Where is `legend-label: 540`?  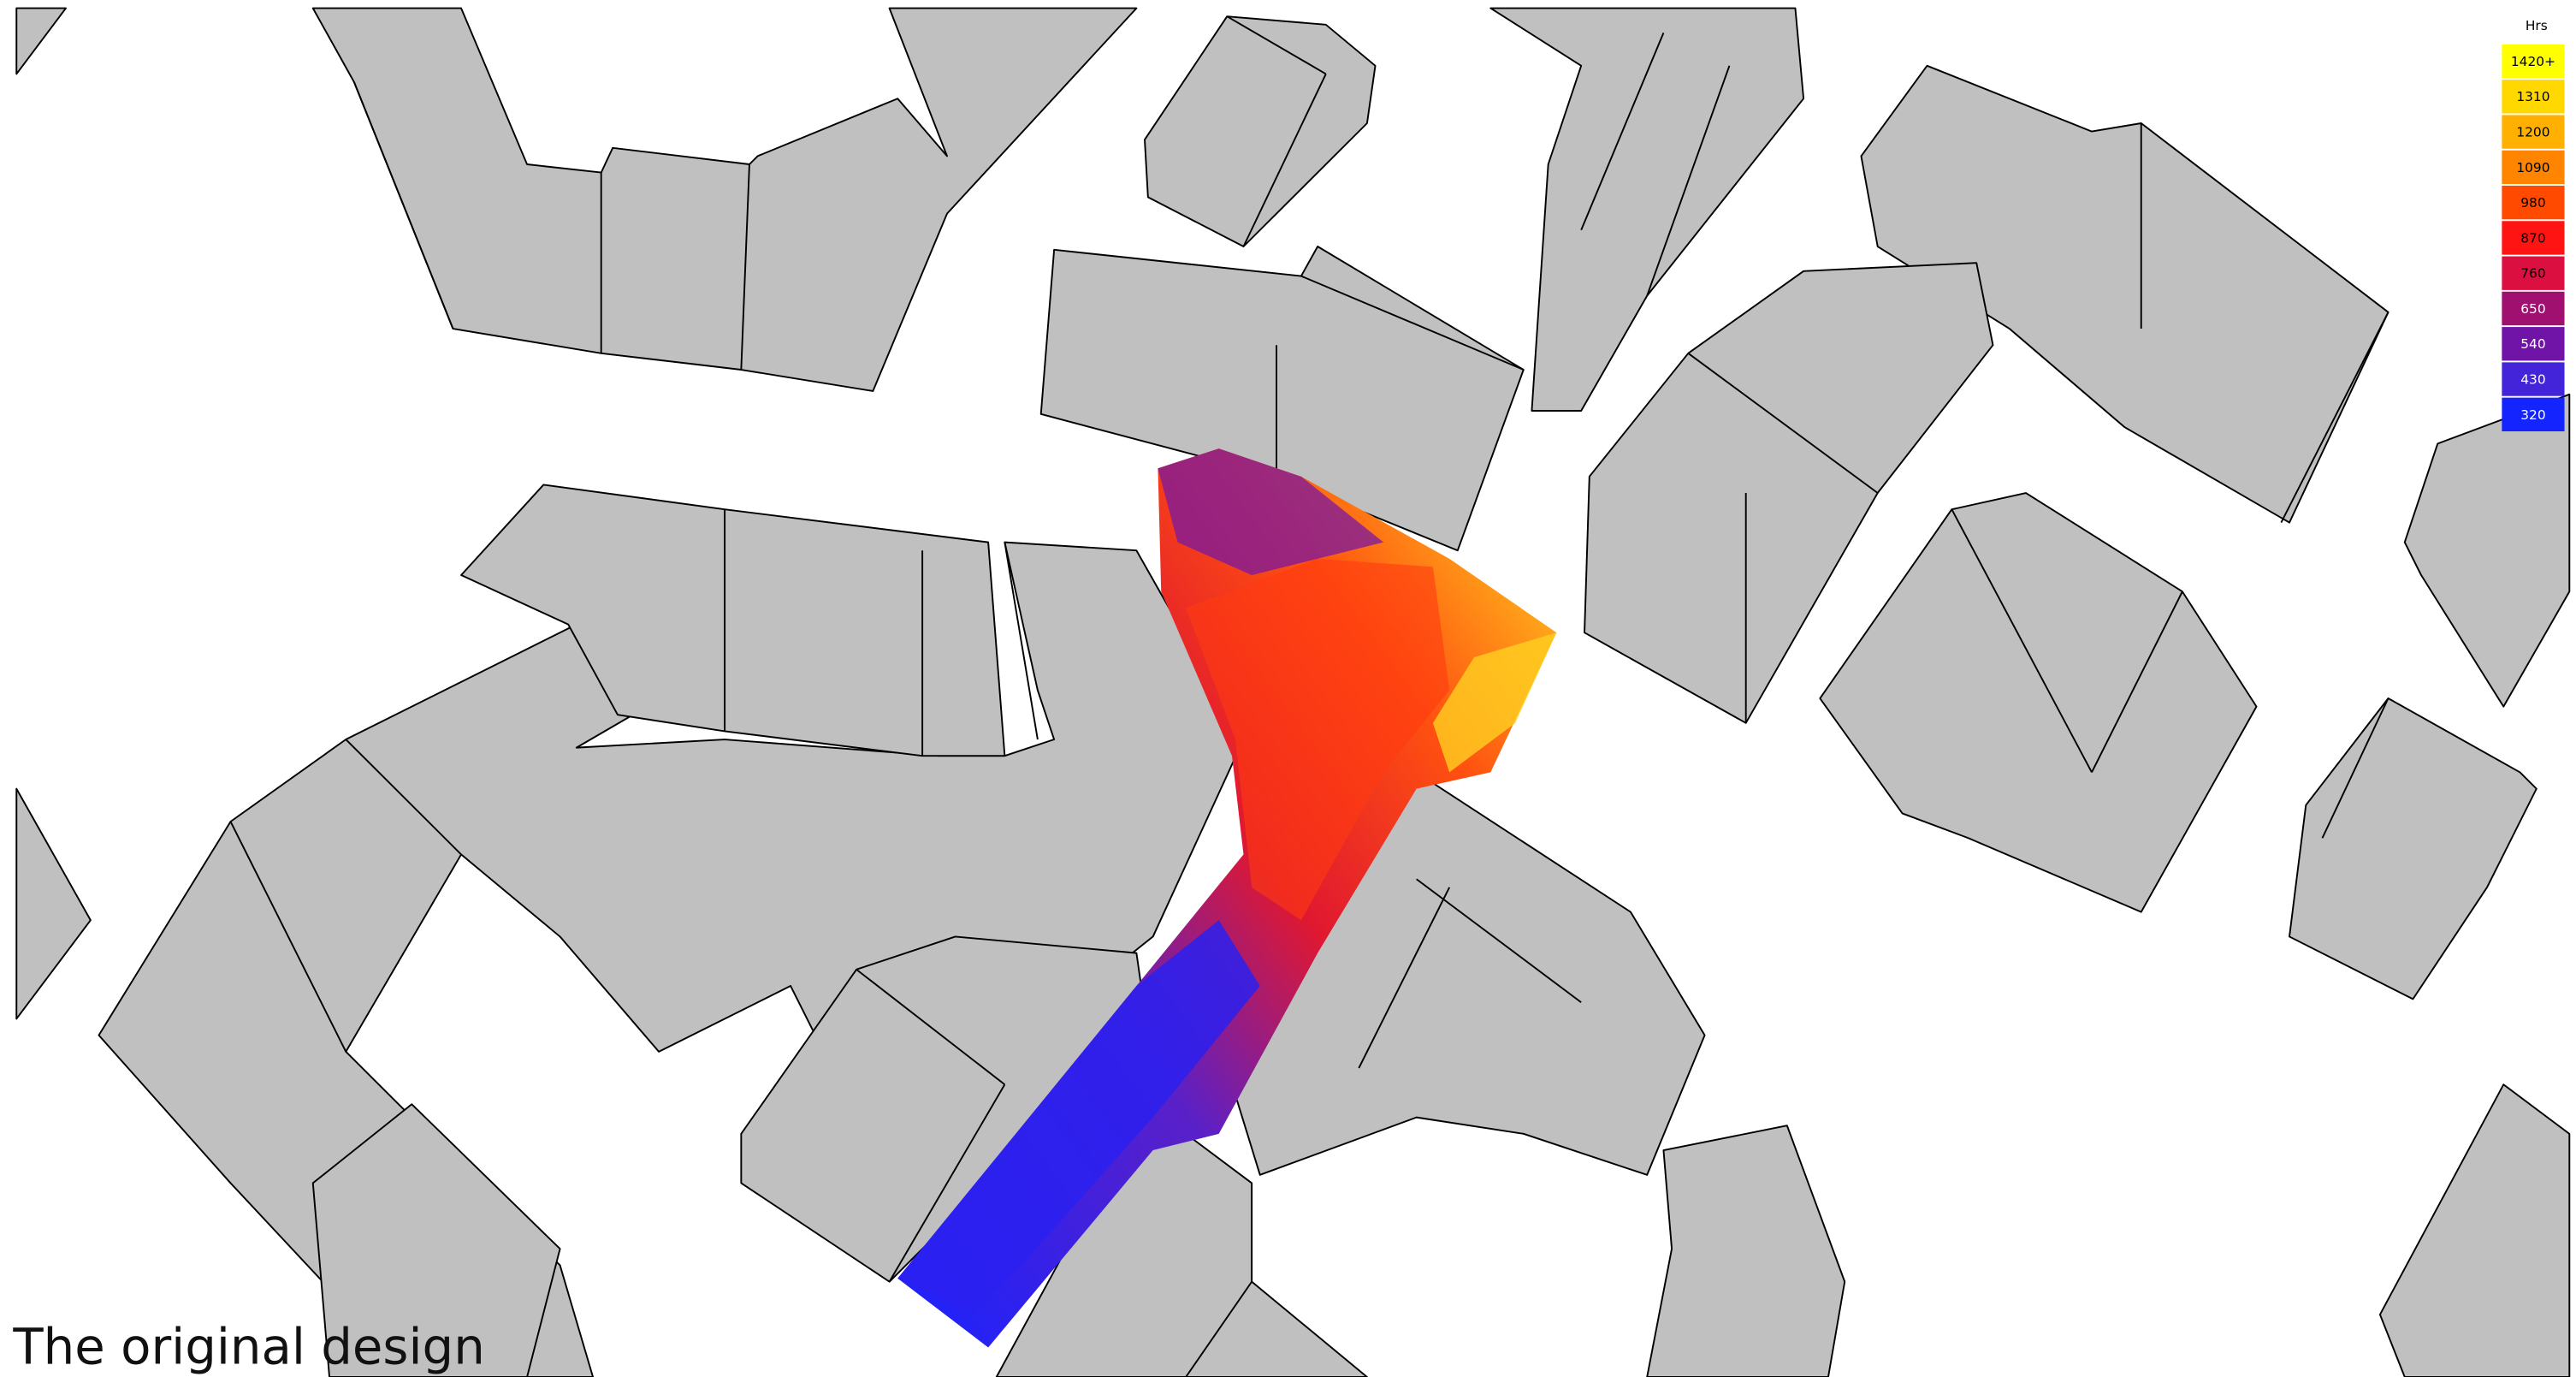
legend-label: 540 is located at coordinates (2532, 344).